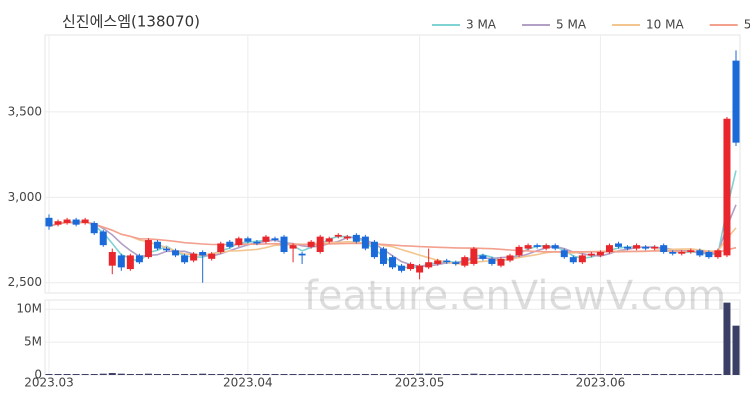 Image resolution: width=750 pixels, height=404 pixels. I want to click on legend-label: 3 MA, so click(481, 25).